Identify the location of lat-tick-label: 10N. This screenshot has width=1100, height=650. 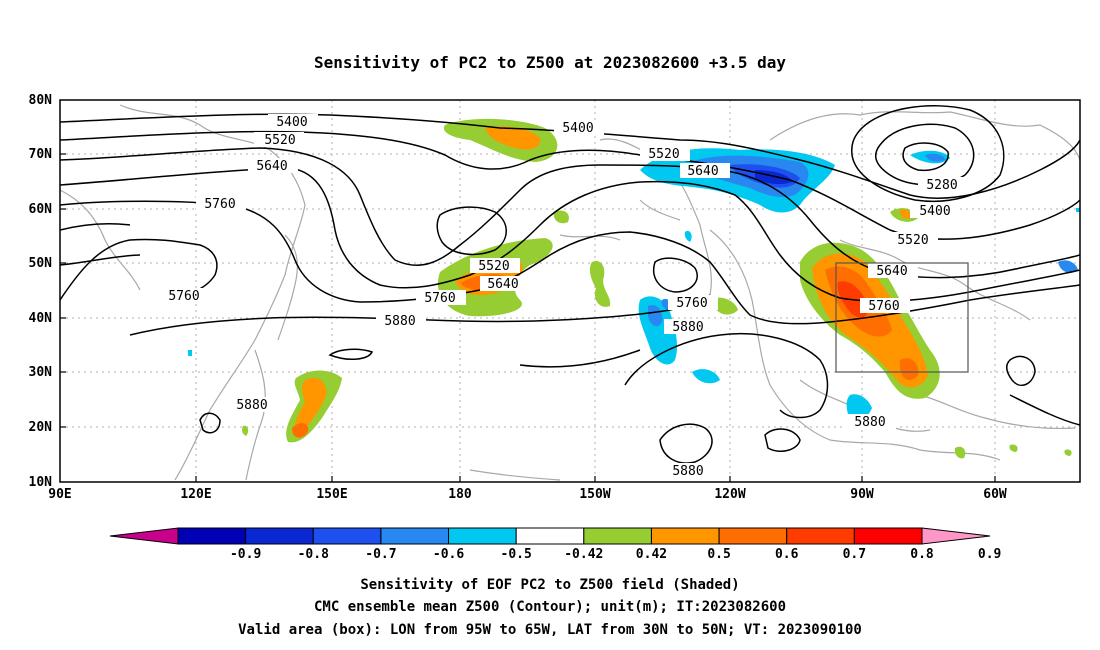
(41, 482).